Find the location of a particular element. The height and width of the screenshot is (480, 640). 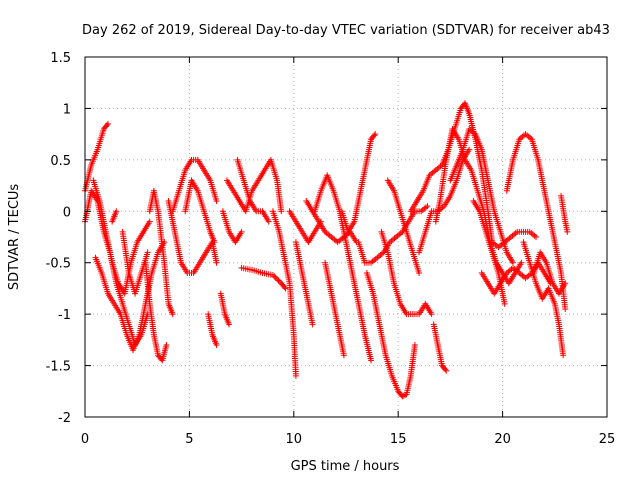

y-tick-label: 1 is located at coordinates (67, 109).